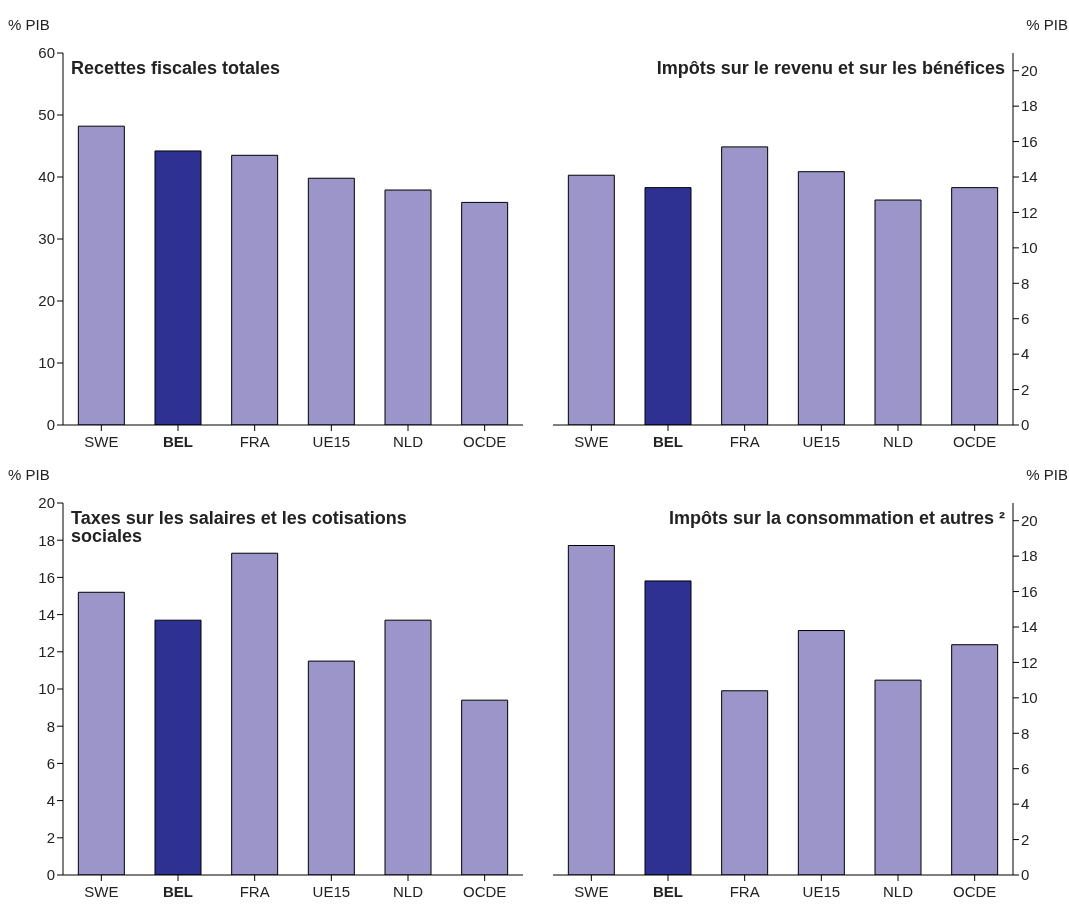 The image size is (1069, 910). Describe the element at coordinates (46, 652) in the screenshot. I see `y-tick-label: 12` at that location.